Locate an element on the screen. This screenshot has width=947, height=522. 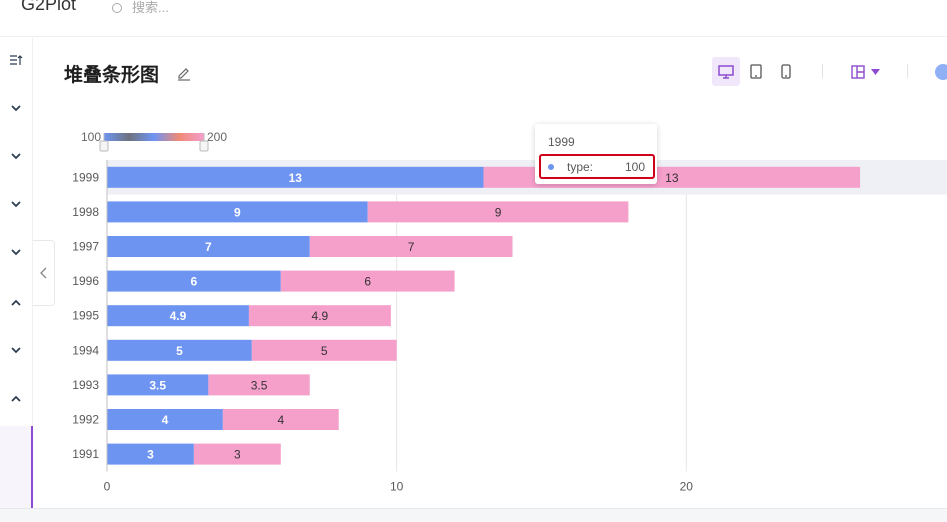
tooltip-name: type: is located at coordinates (580, 167).